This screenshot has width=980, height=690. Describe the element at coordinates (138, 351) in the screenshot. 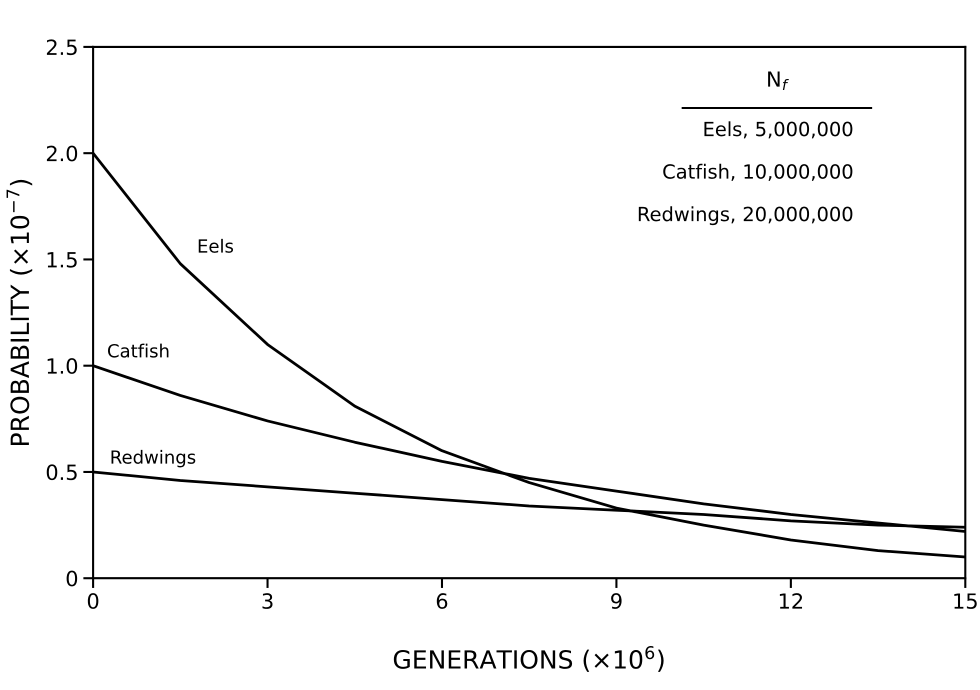

I see `series-label: Catfish` at that location.